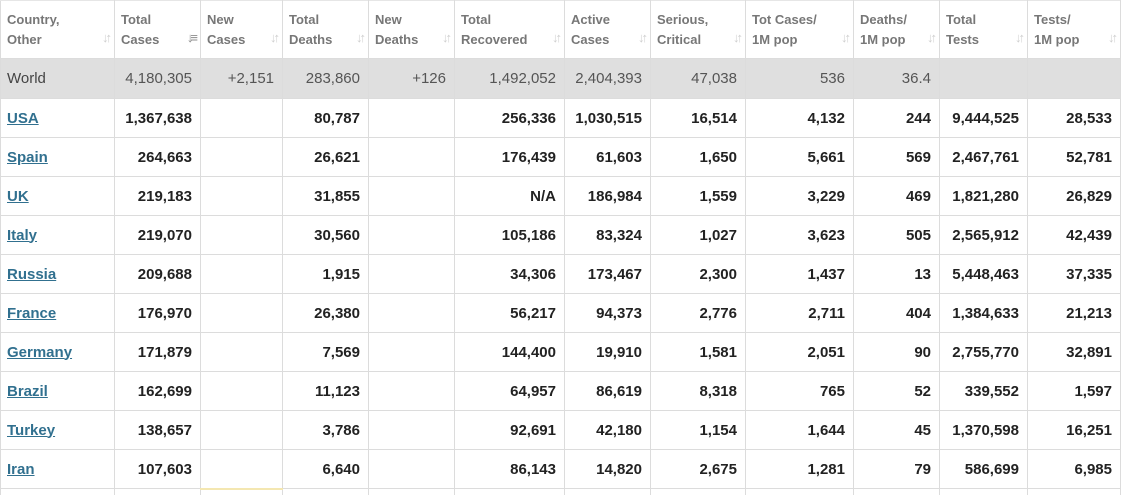 The width and height of the screenshot is (1121, 495). I want to click on cell-total-cases: 219,183, so click(157, 196).